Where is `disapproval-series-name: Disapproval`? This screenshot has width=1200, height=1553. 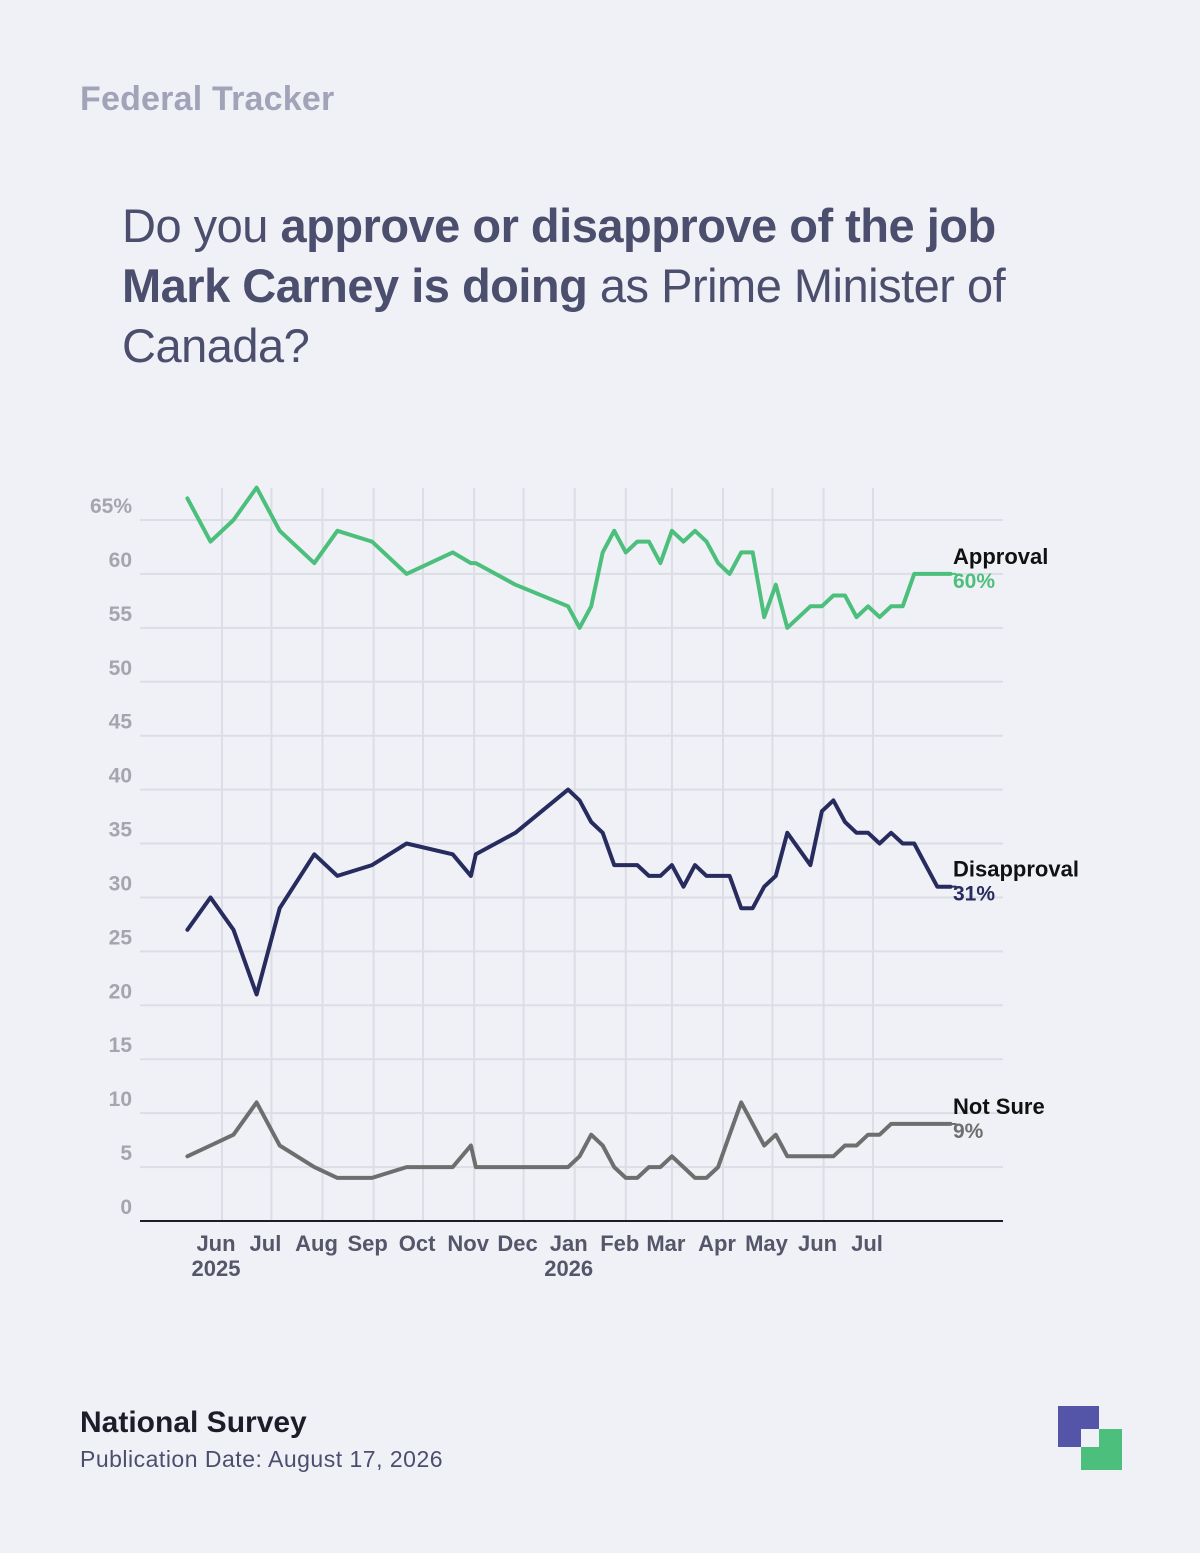
disapproval-series-name: Disapproval is located at coordinates (1016, 869).